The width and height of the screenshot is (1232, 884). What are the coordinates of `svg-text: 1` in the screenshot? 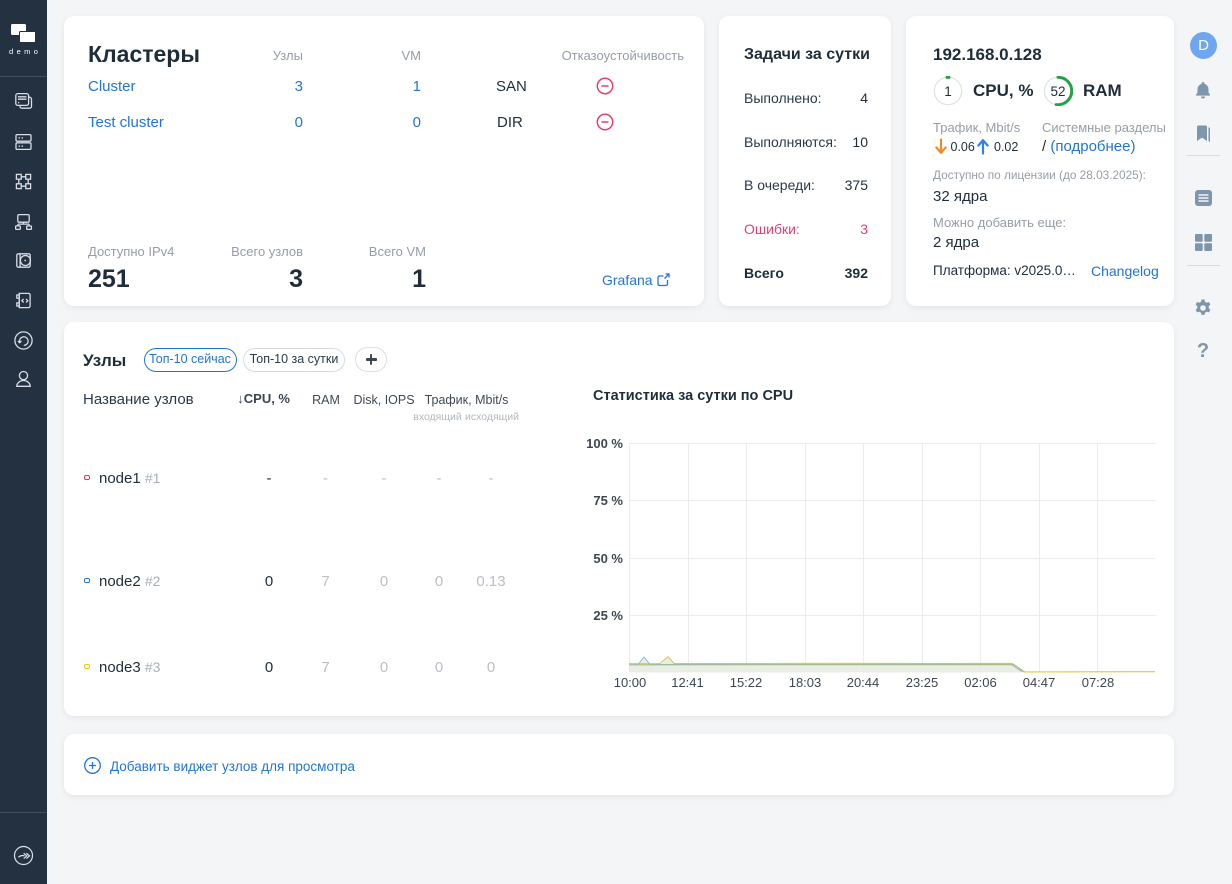 It's located at (948, 91).